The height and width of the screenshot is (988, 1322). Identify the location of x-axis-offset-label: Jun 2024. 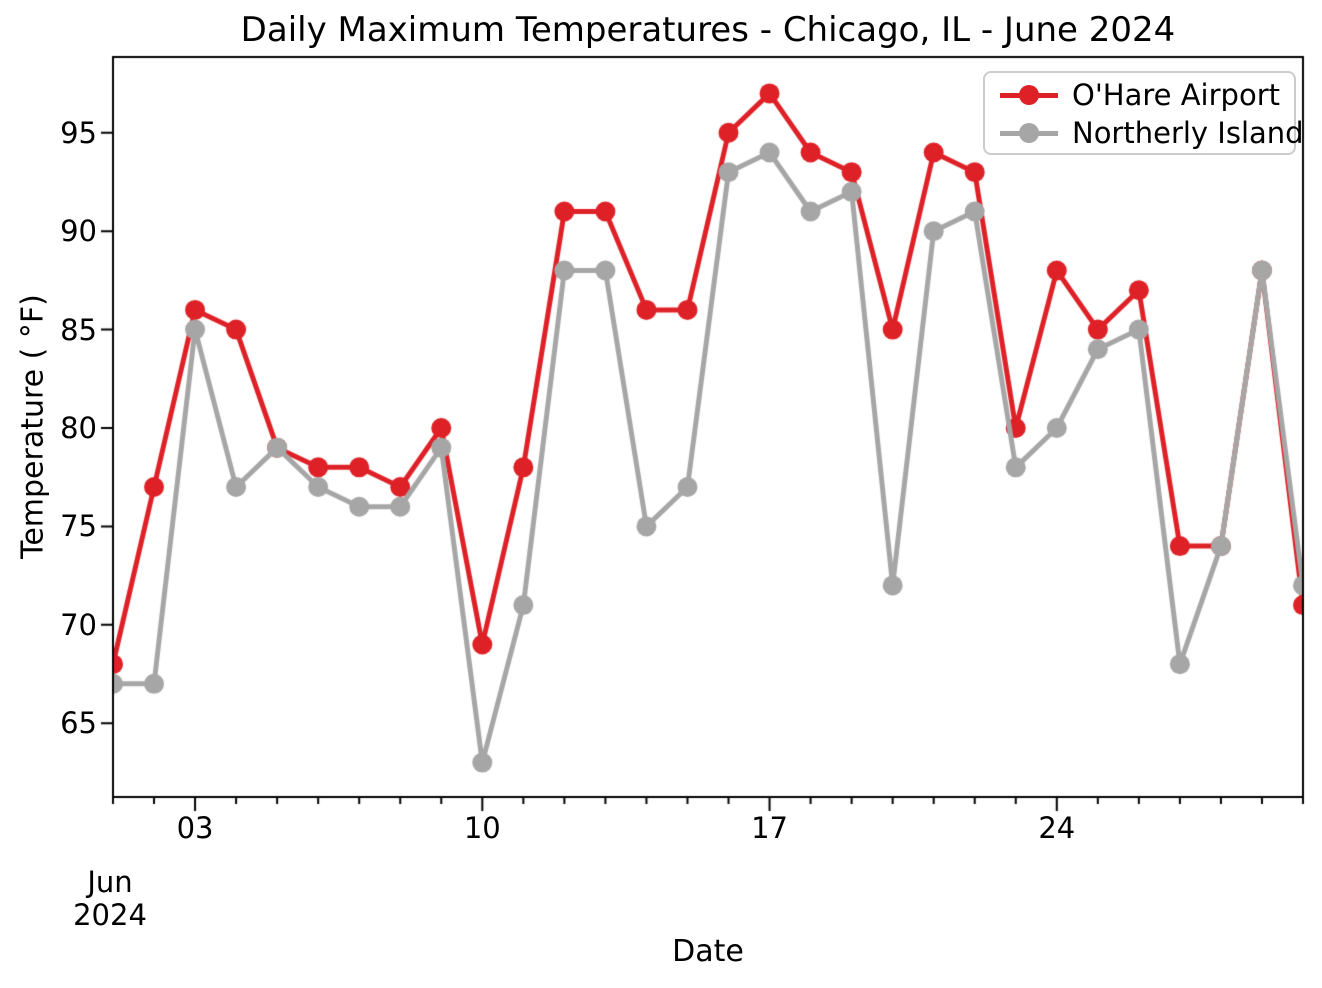
(110, 899).